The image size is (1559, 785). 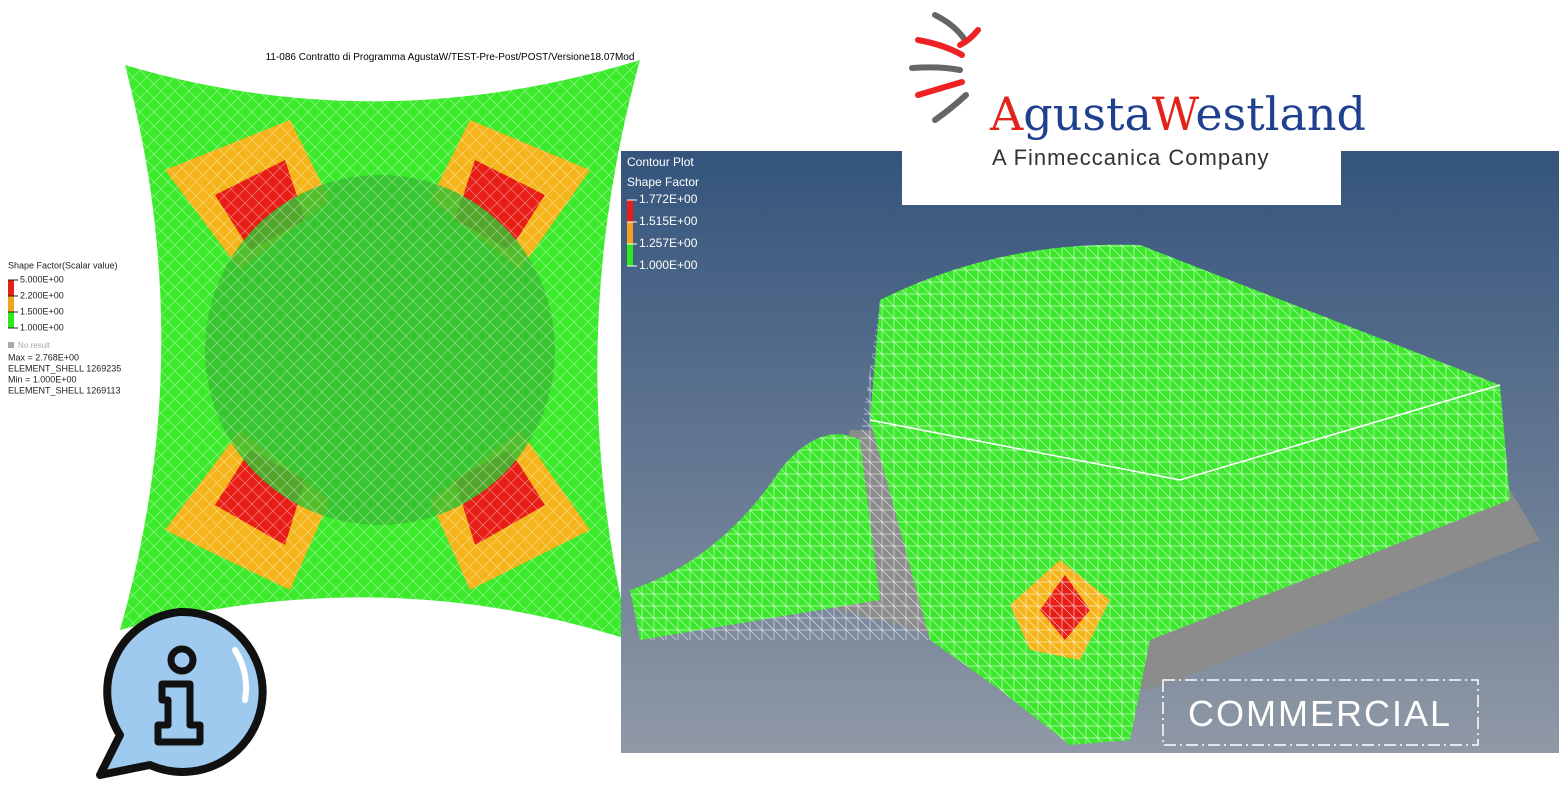 What do you see at coordinates (36, 303) in the screenshot?
I see `legend: 5.000E+00 2.200E+00 1.500E+00 1.000E+00` at bounding box center [36, 303].